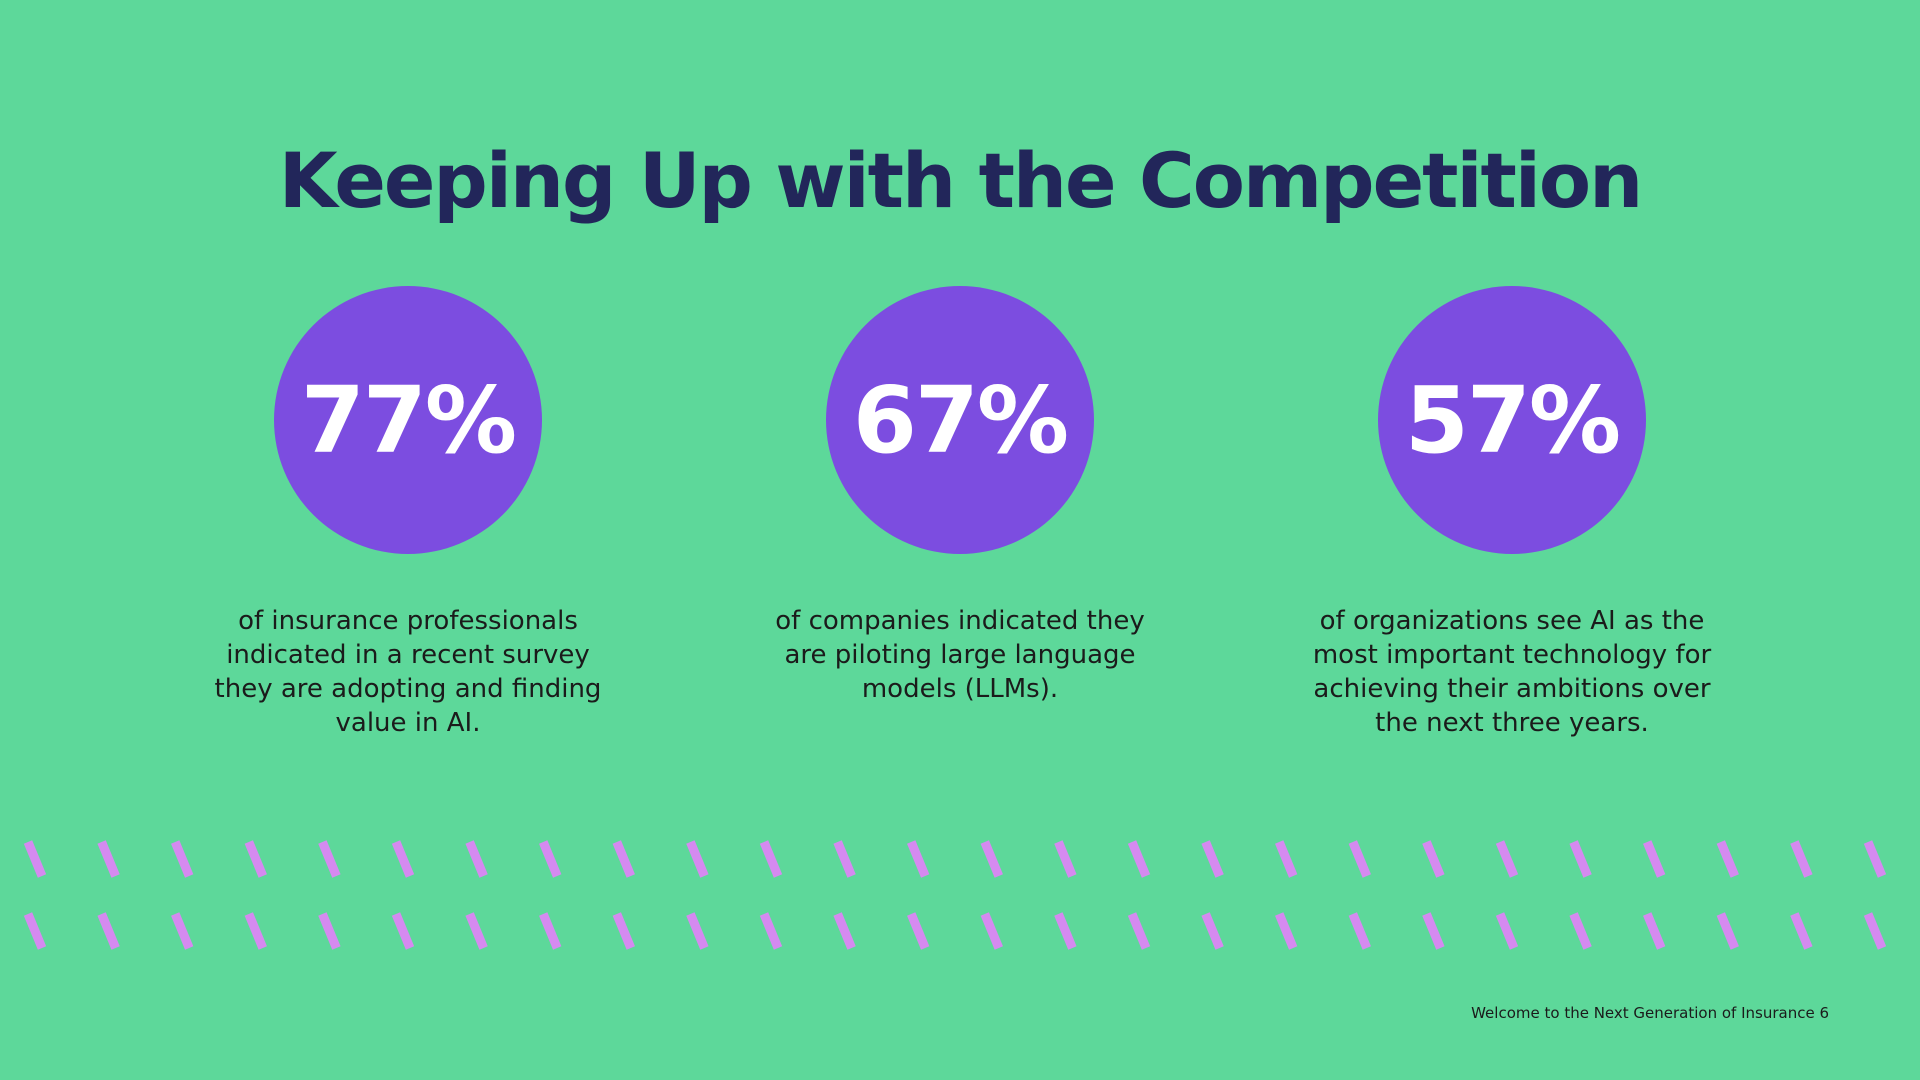  What do you see at coordinates (960, 180) in the screenshot?
I see `slide-title: Keeping Up with the Competition` at bounding box center [960, 180].